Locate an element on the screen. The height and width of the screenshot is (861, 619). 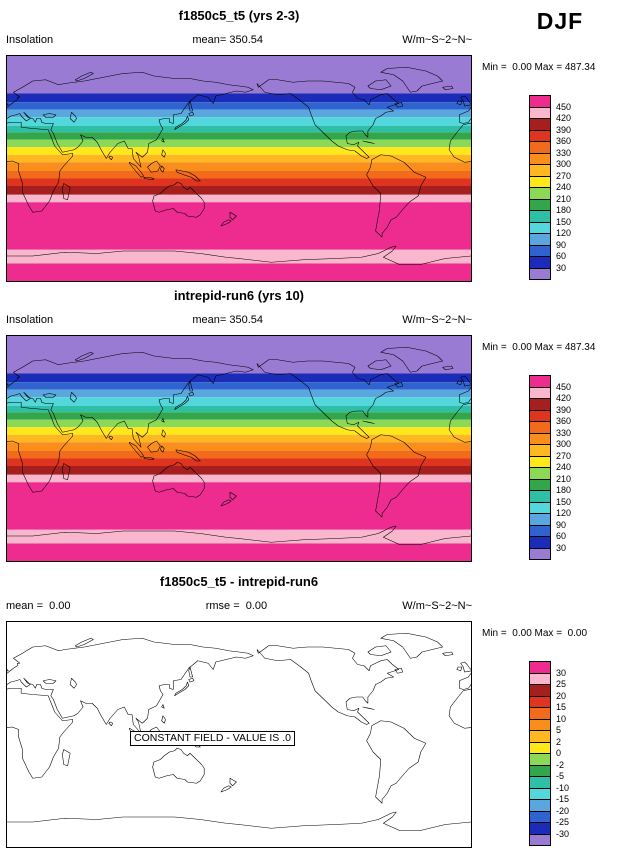
constant-field-annotation: CONSTANT FIELD - VALUE IS .0 is located at coordinates (212, 738).